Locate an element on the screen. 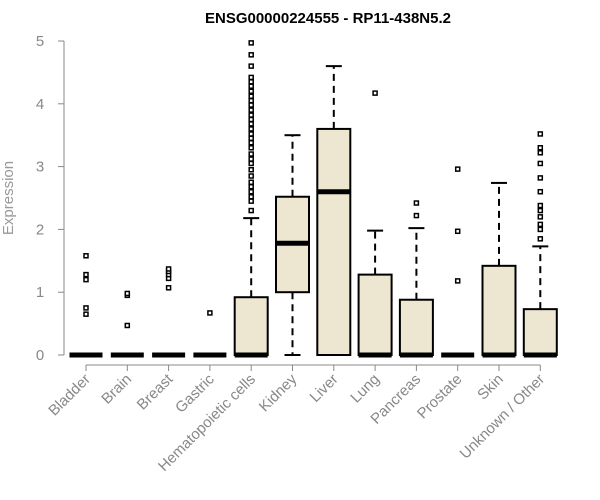  box-lung is located at coordinates (375, 224).